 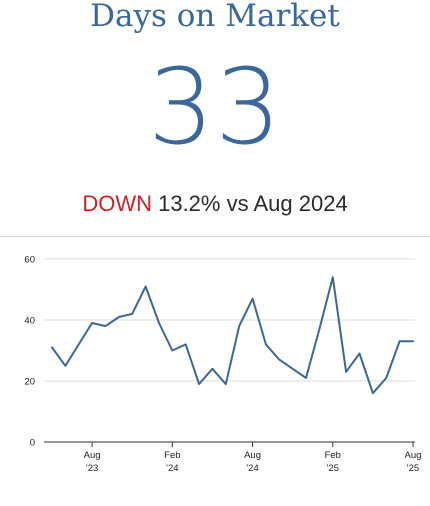 I want to click on y-tick-label: 0, so click(x=32, y=443).